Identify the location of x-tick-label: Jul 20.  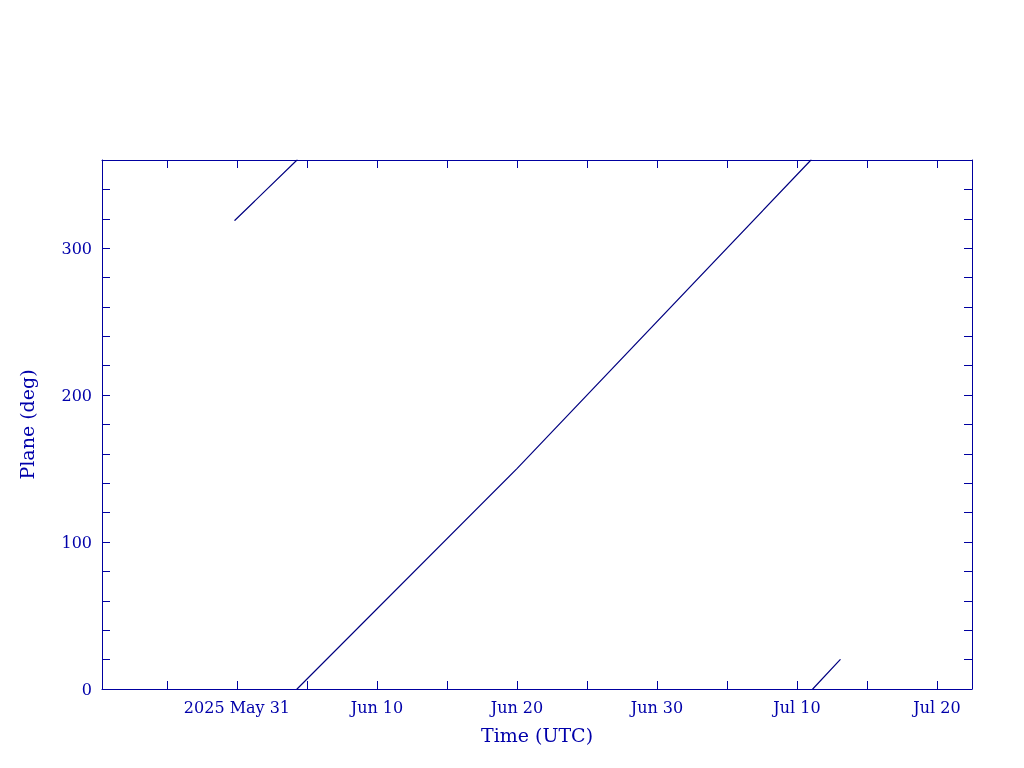
(936, 707).